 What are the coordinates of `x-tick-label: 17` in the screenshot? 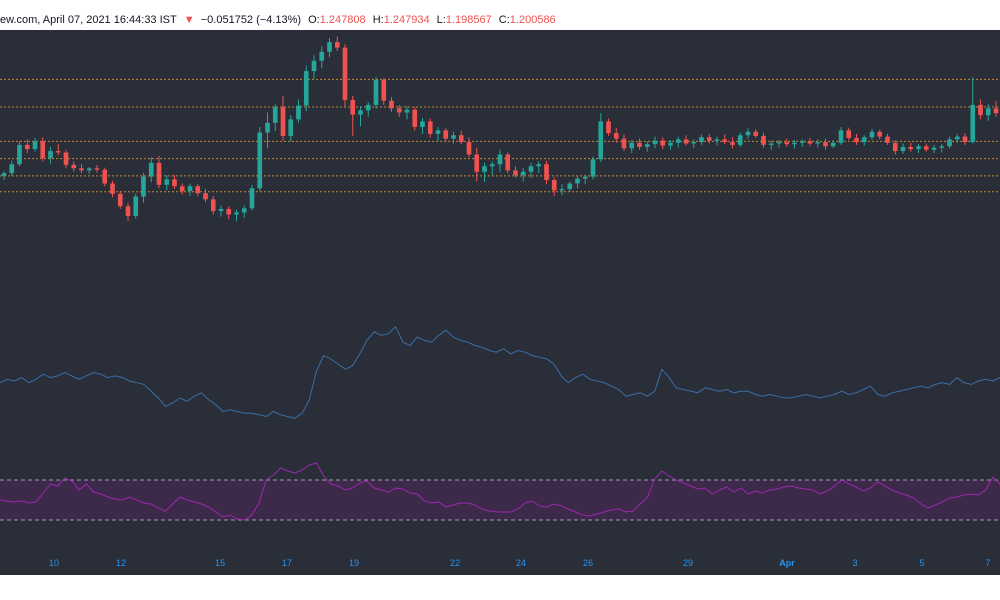 It's located at (287, 563).